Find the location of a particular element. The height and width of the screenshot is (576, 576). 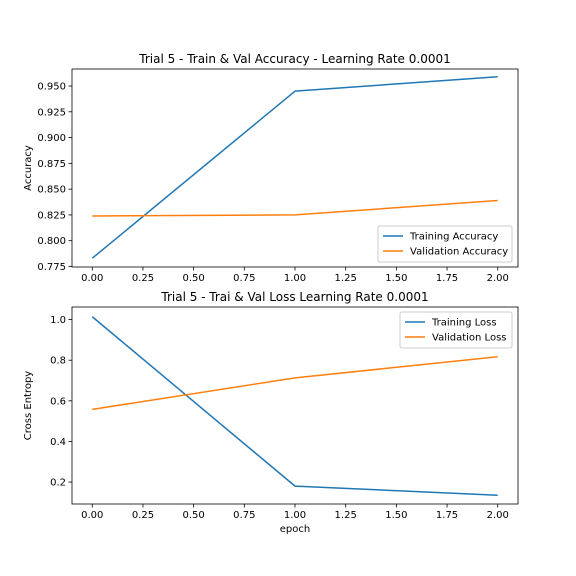

loss-chart-legend: Training Loss Validation Loss is located at coordinates (456, 330).